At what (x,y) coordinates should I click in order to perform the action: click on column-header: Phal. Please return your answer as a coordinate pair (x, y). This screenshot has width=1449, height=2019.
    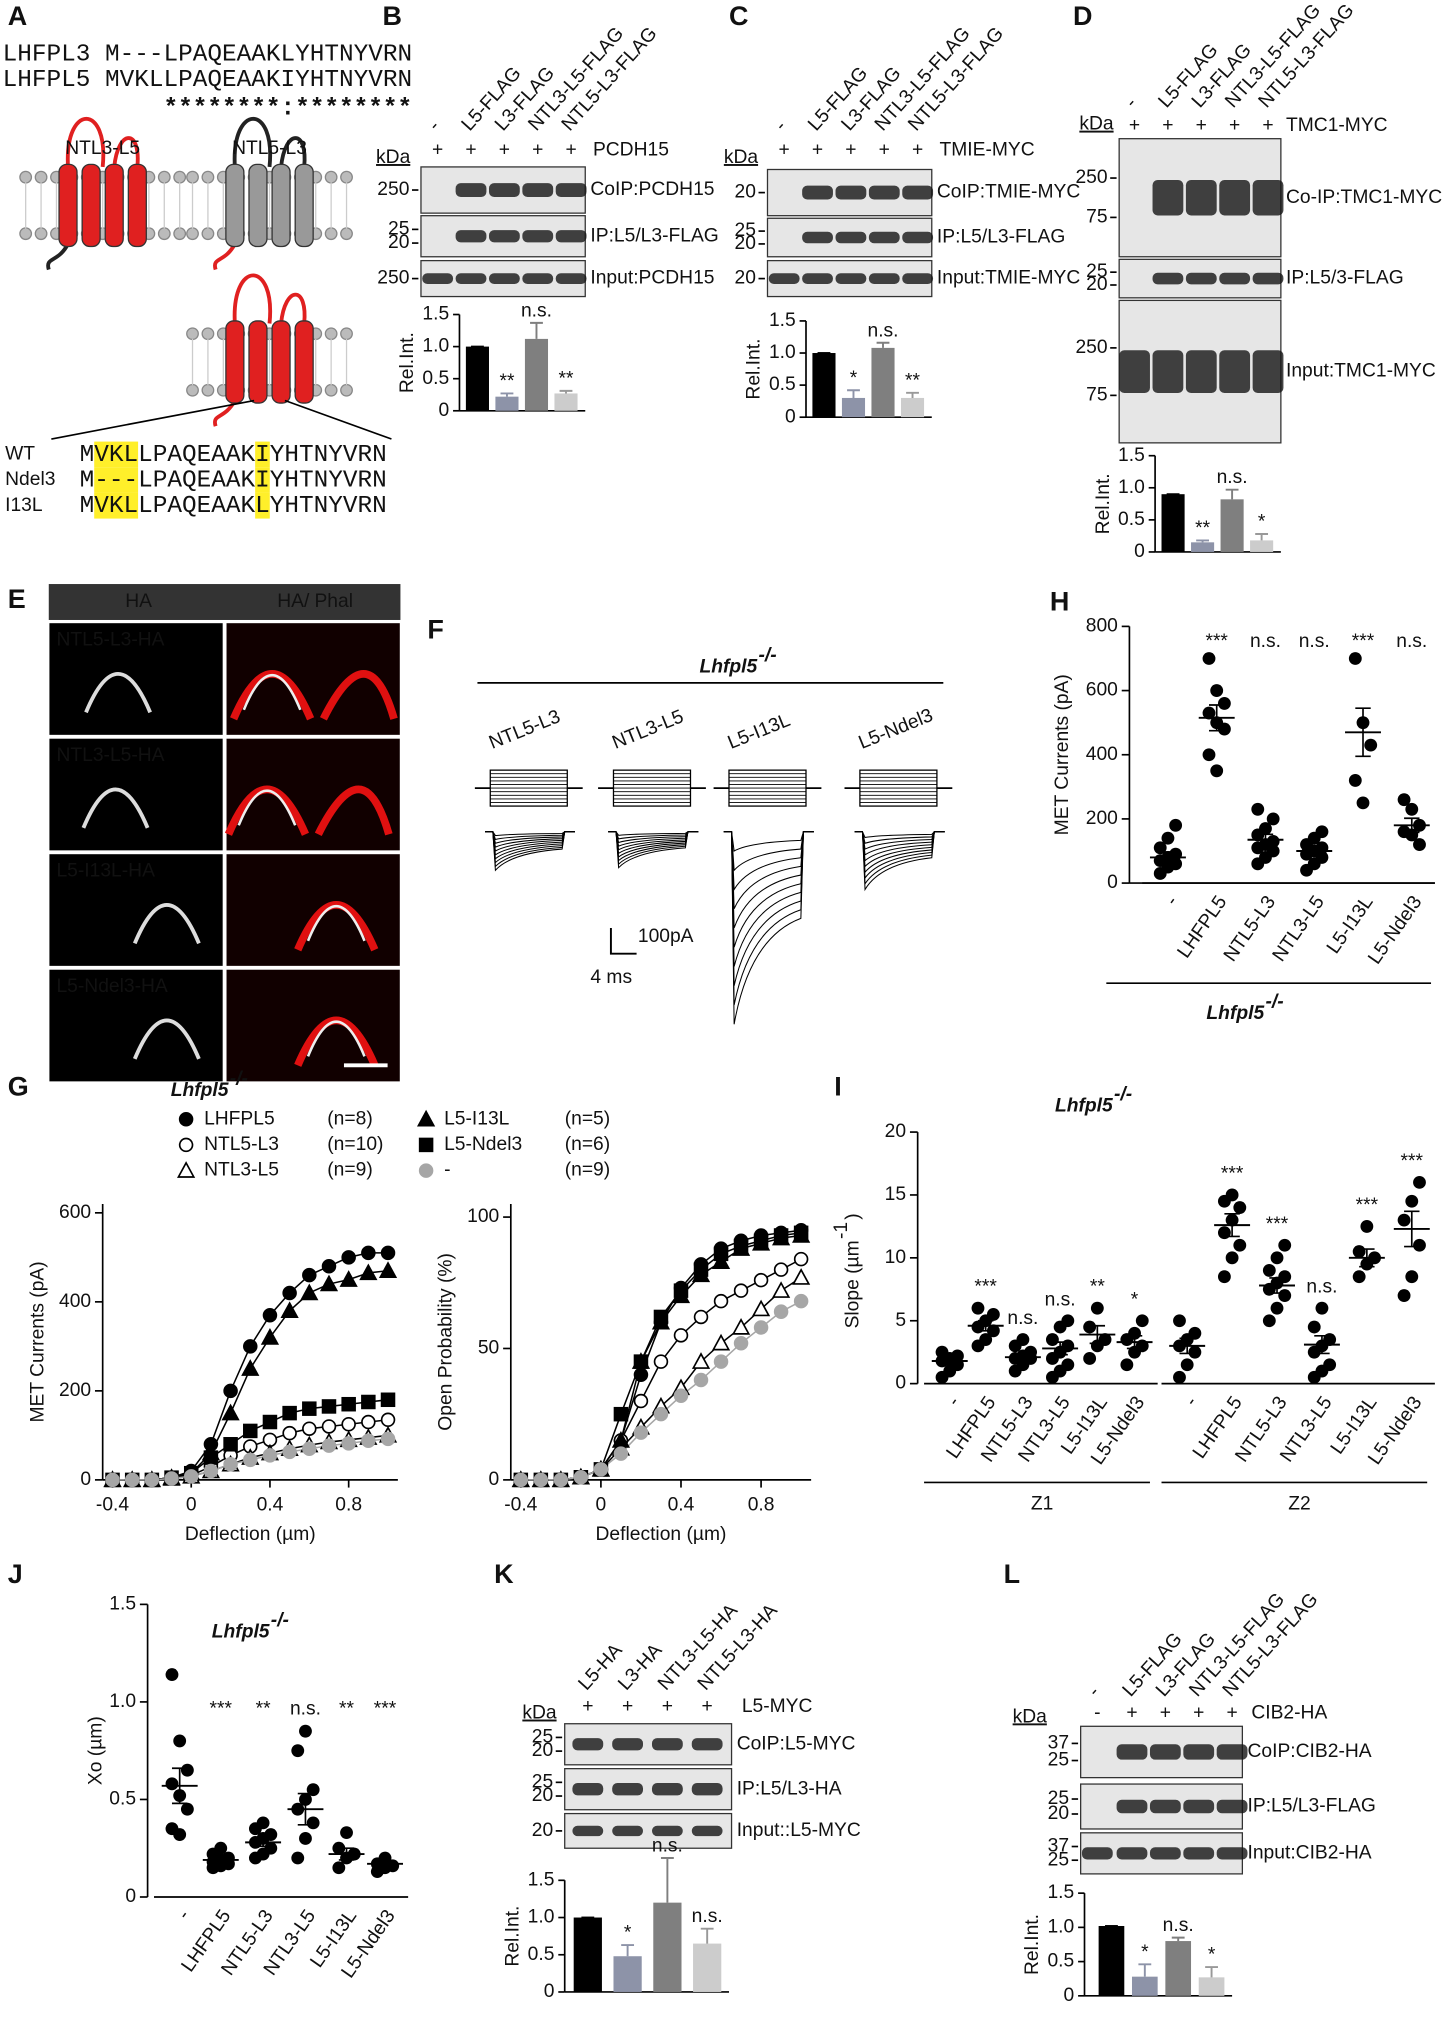
    Looking at the image, I should click on (333, 601).